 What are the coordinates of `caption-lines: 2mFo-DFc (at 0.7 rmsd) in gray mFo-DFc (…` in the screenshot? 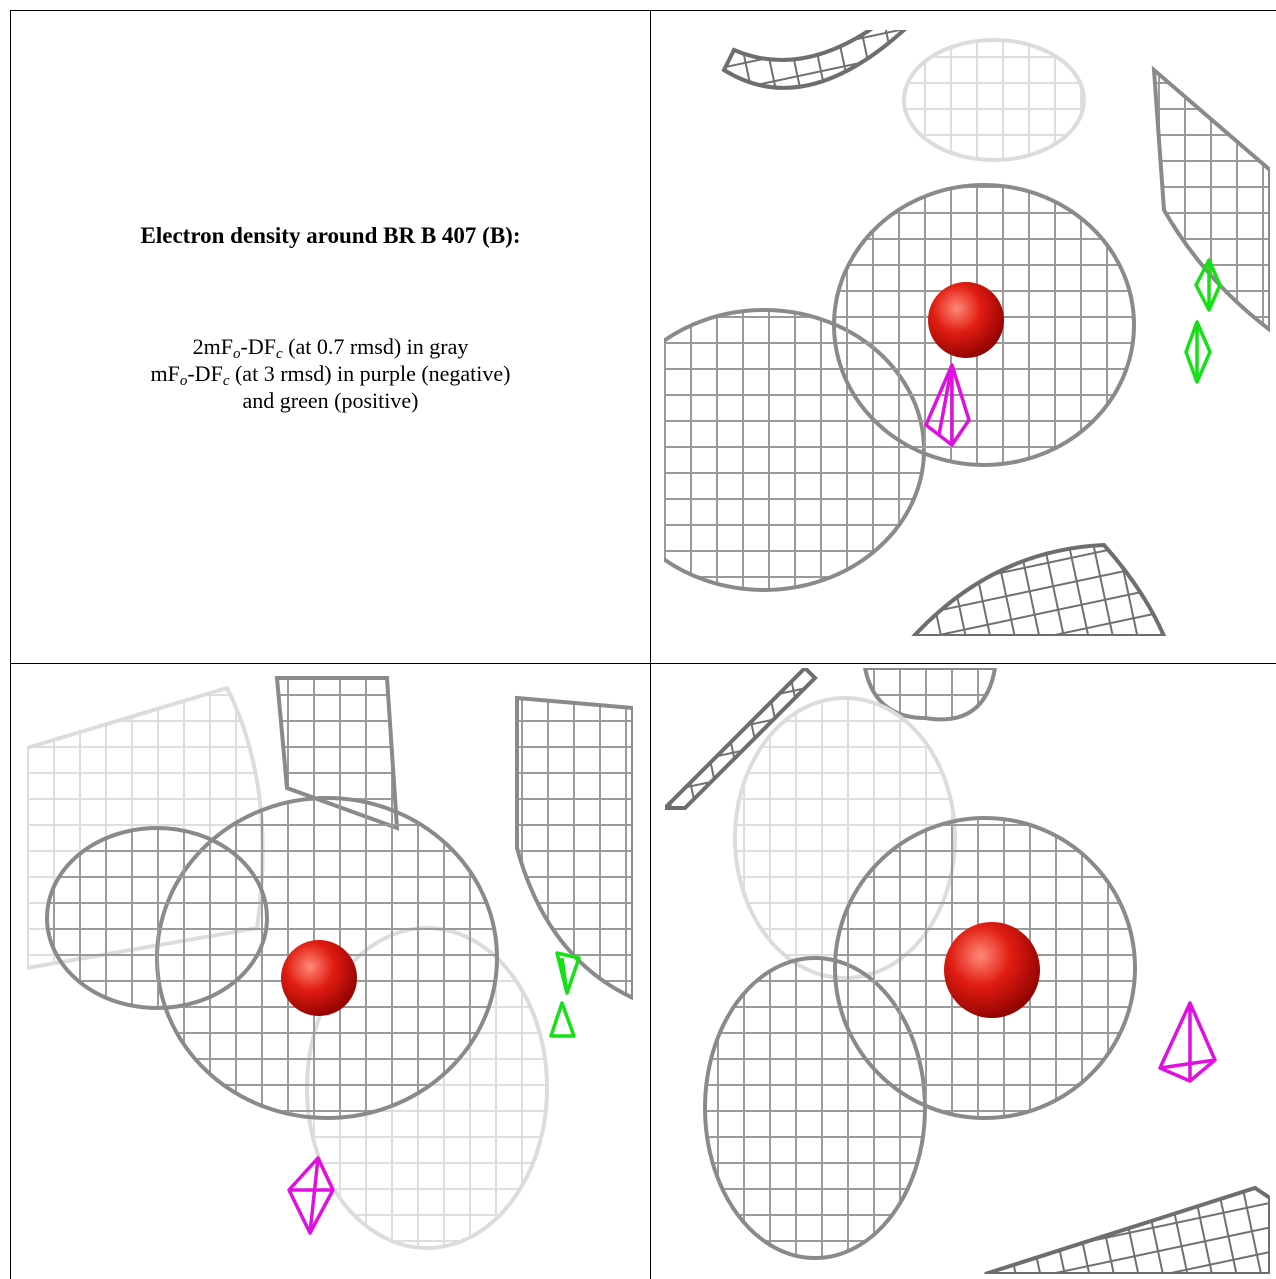 It's located at (330, 373).